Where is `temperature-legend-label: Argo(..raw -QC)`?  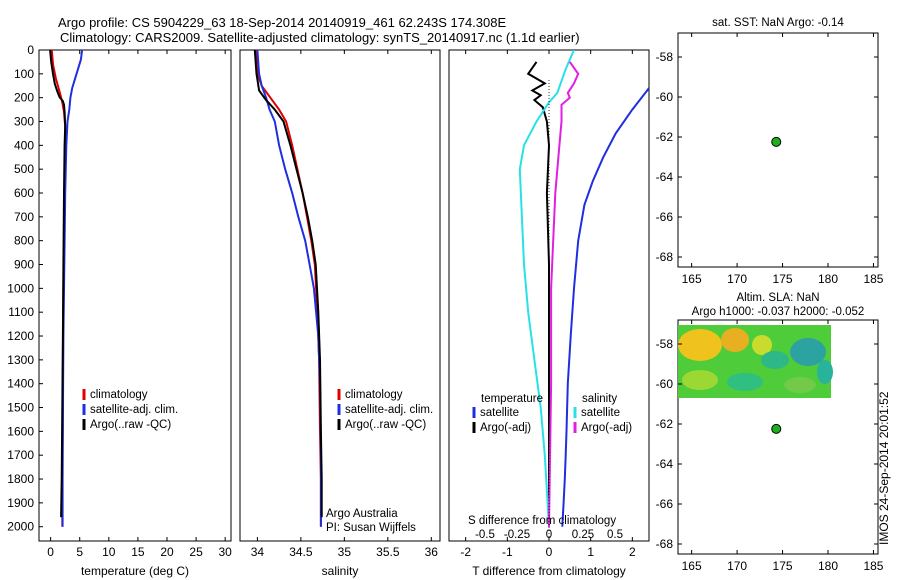
temperature-legend-label: Argo(..raw -QC) is located at coordinates (130, 425).